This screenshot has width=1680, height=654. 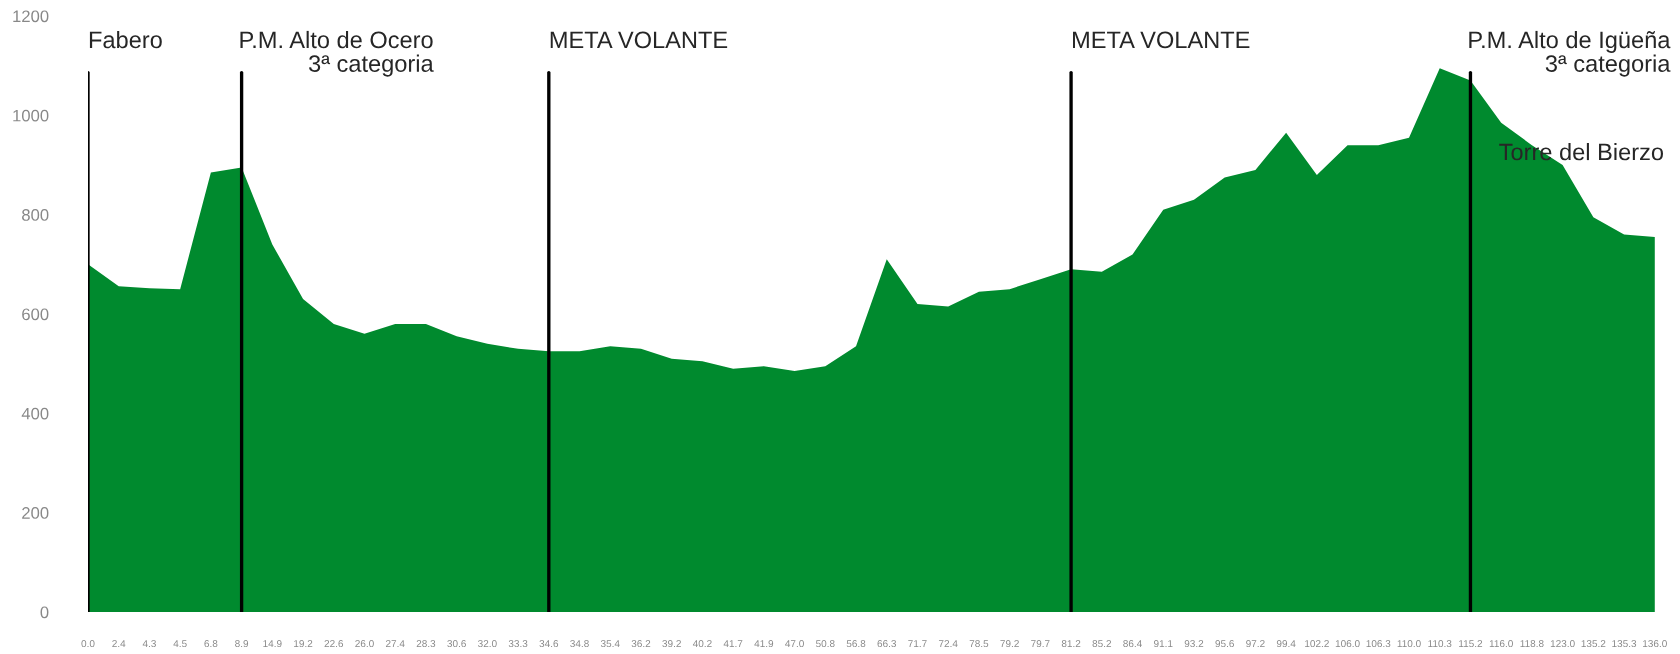 I want to click on ref-line-label: P.M. Alto de Ocero 3ª categoria, so click(x=337, y=53).